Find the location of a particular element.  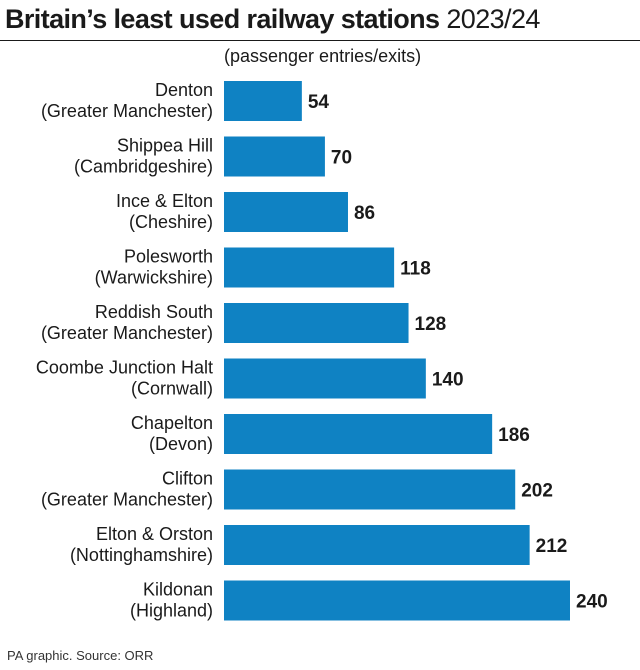

data-label: 128 is located at coordinates (431, 324).